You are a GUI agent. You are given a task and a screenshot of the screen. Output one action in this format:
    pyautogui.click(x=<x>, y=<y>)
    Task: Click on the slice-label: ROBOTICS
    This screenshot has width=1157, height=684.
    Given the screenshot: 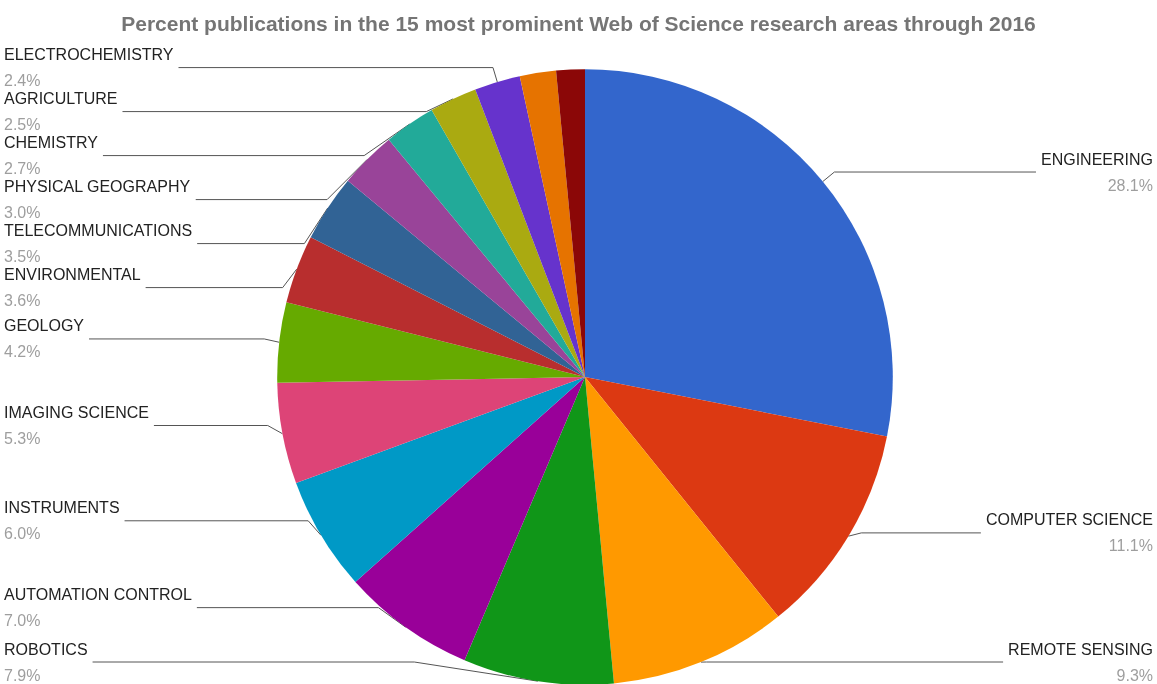 What is the action you would take?
    pyautogui.click(x=46, y=649)
    